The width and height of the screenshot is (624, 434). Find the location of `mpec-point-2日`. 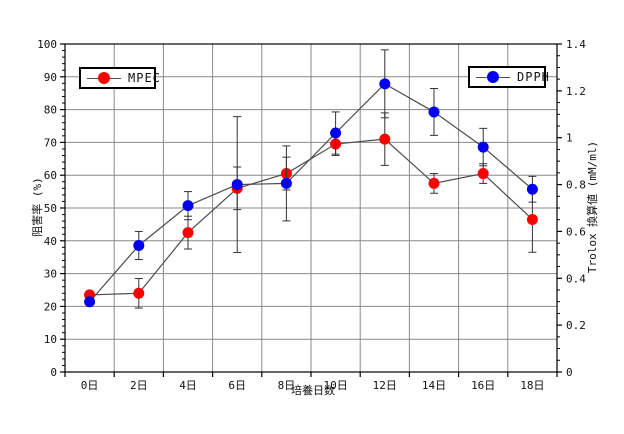

mpec-point-2日 is located at coordinates (139, 293).